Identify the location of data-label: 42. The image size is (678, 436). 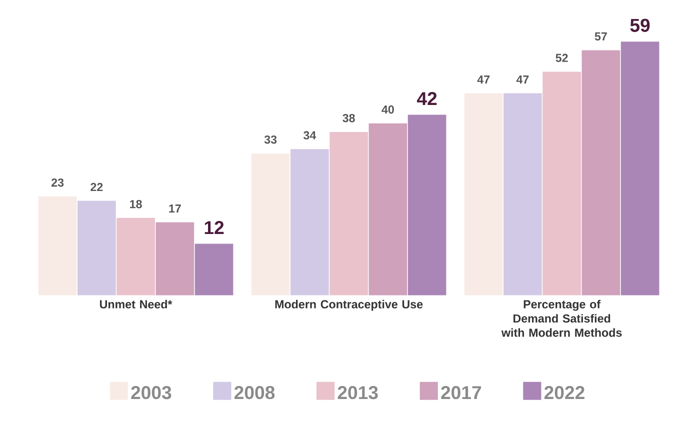
(426, 99).